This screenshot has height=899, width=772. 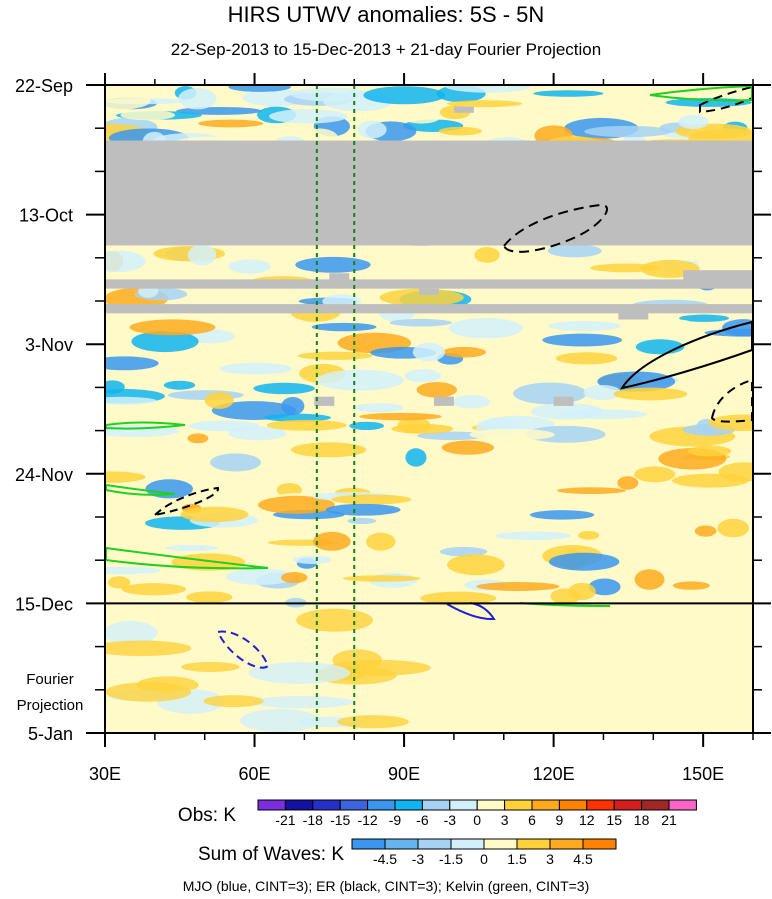 I want to click on waves-colorbar-label: Sum of Waves: K, so click(x=271, y=854).